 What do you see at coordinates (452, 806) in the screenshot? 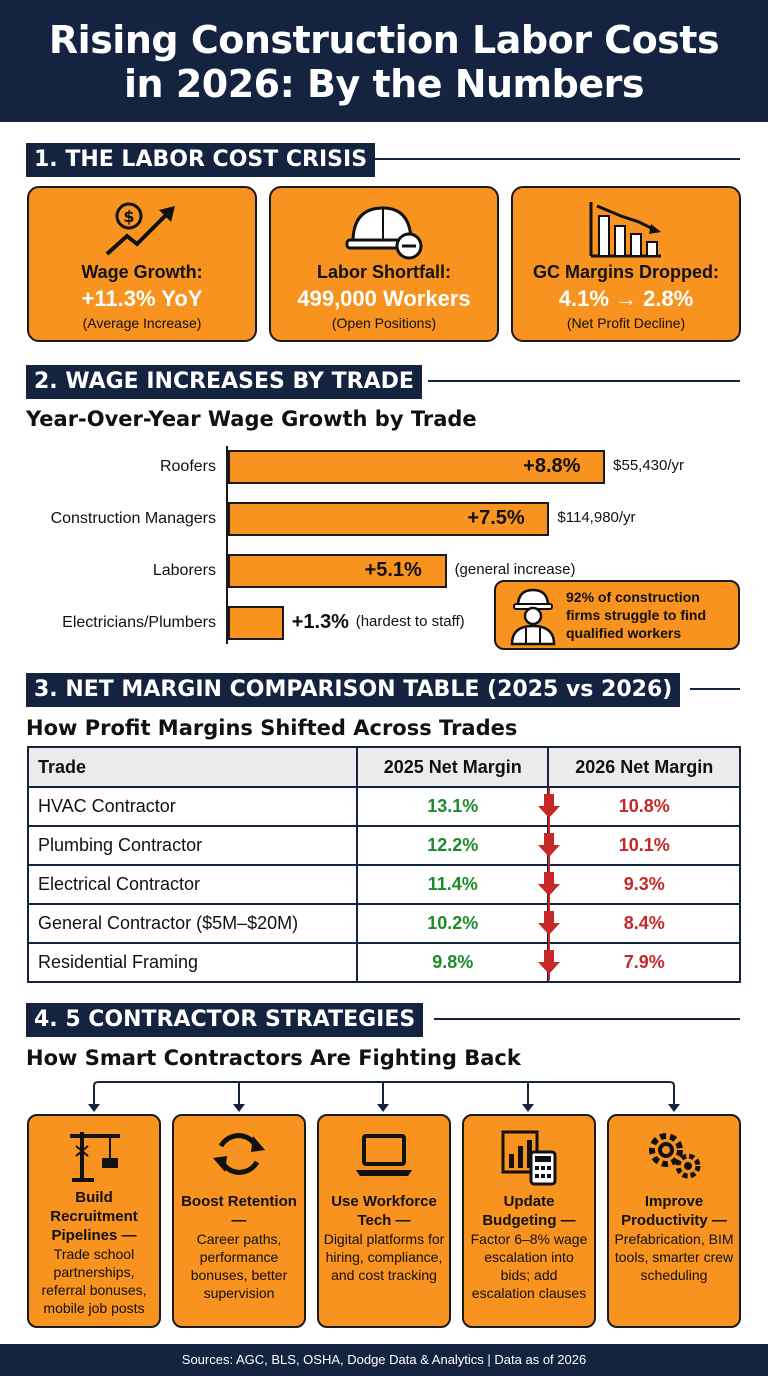
I see `margin-2025-cell: 13.1%` at bounding box center [452, 806].